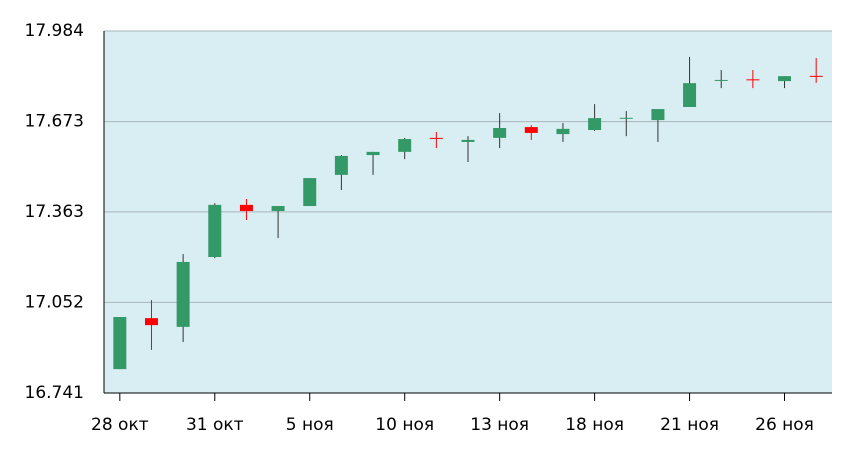  What do you see at coordinates (404, 425) in the screenshot?
I see `x-tick-label: 10 ноя` at bounding box center [404, 425].